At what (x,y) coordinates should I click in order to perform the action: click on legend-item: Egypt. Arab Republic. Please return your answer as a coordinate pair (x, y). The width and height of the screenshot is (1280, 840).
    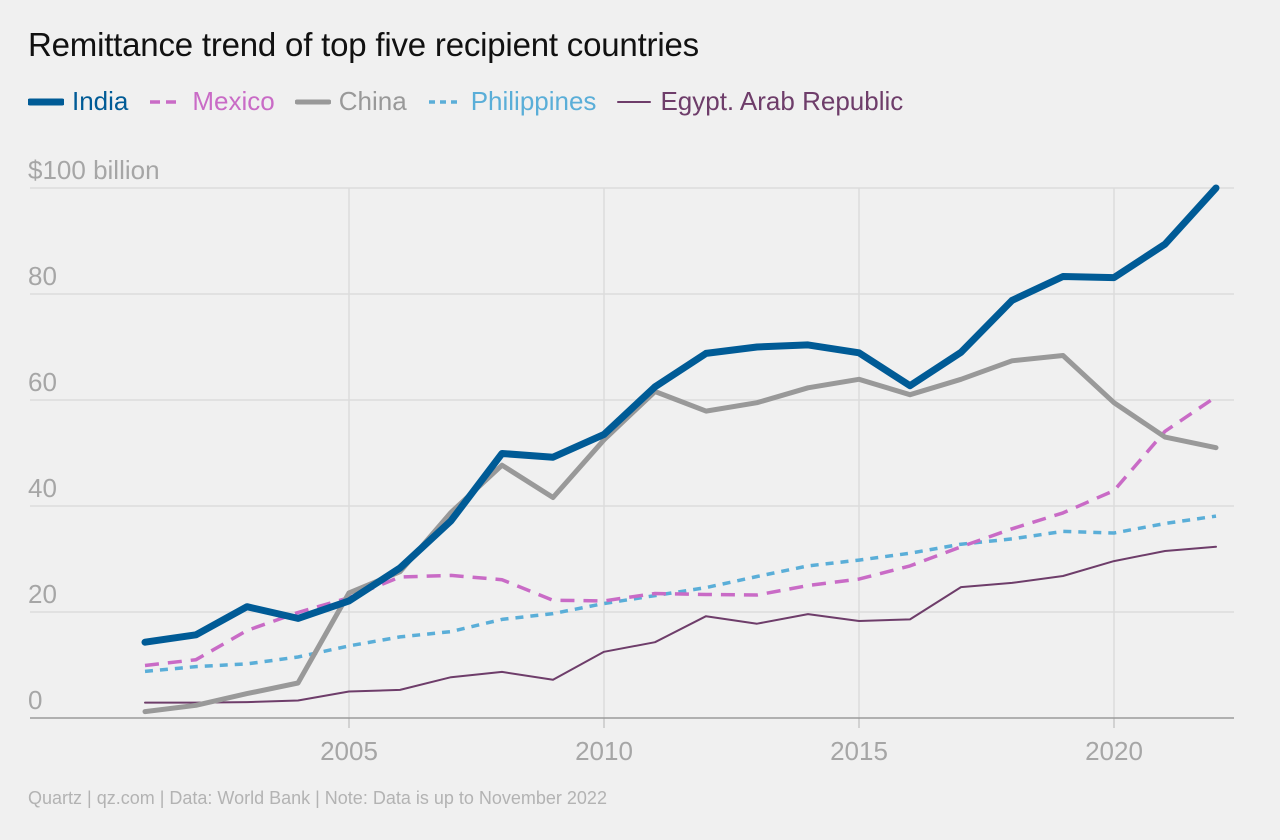
    Looking at the image, I should click on (759, 101).